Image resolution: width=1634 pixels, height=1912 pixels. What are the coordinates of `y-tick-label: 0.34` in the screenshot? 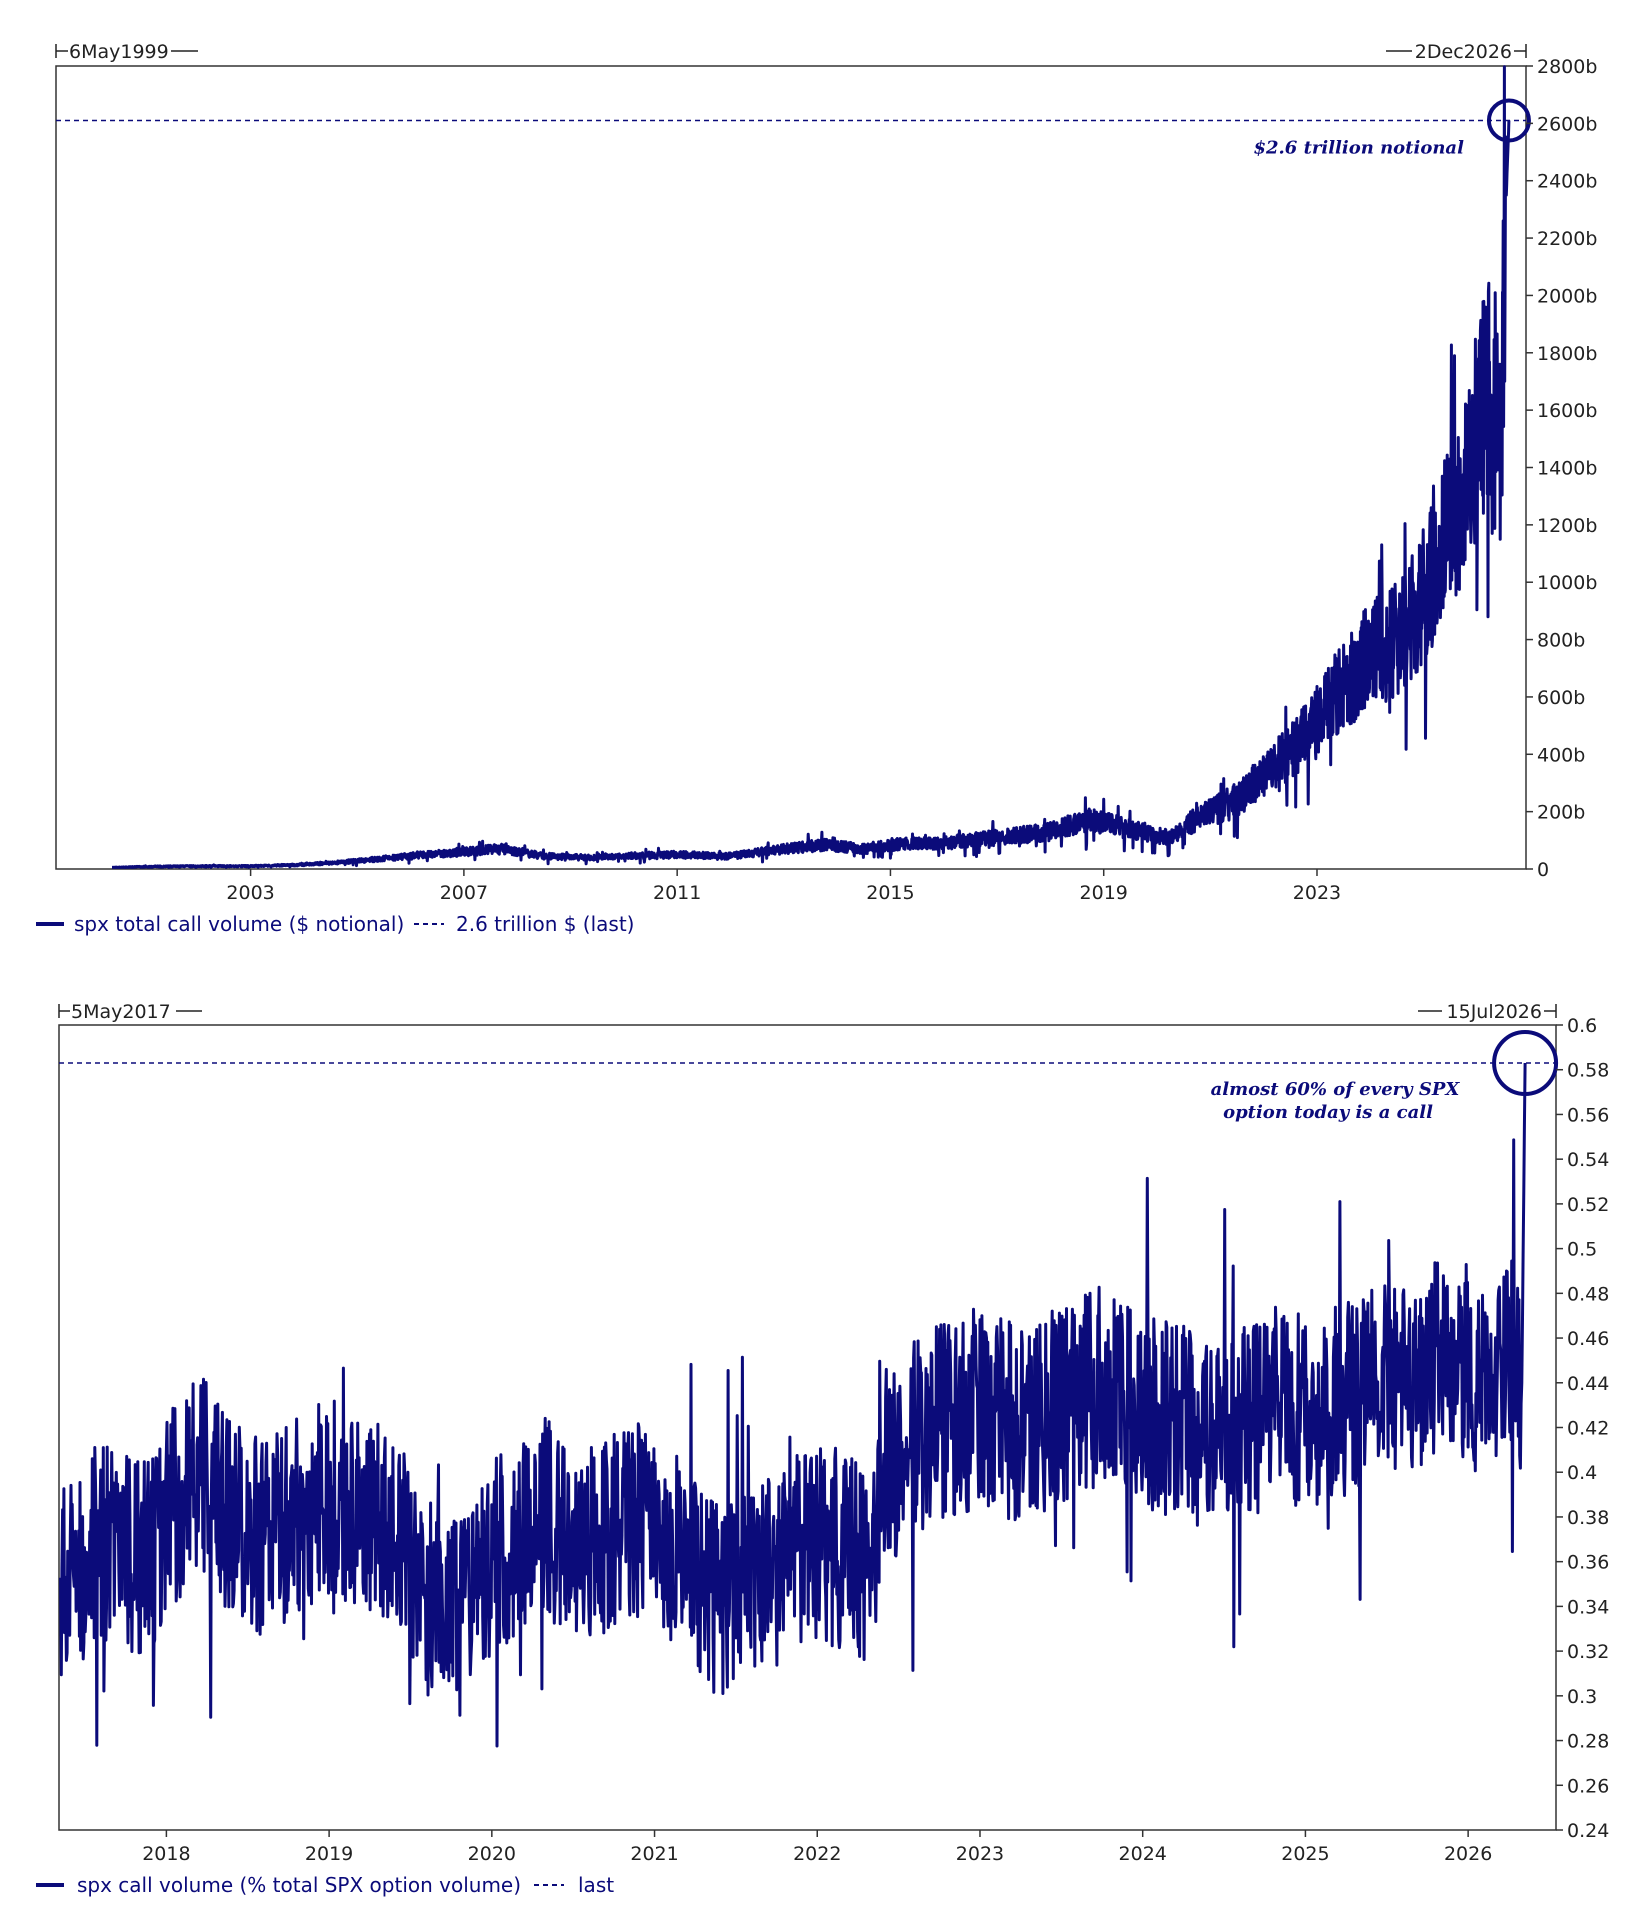 It's located at (1588, 1607).